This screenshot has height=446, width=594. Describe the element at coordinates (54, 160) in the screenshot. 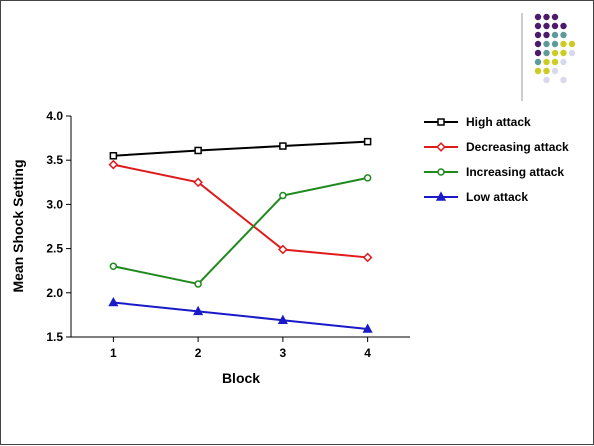

I see `y-tick-label: 3.5` at that location.